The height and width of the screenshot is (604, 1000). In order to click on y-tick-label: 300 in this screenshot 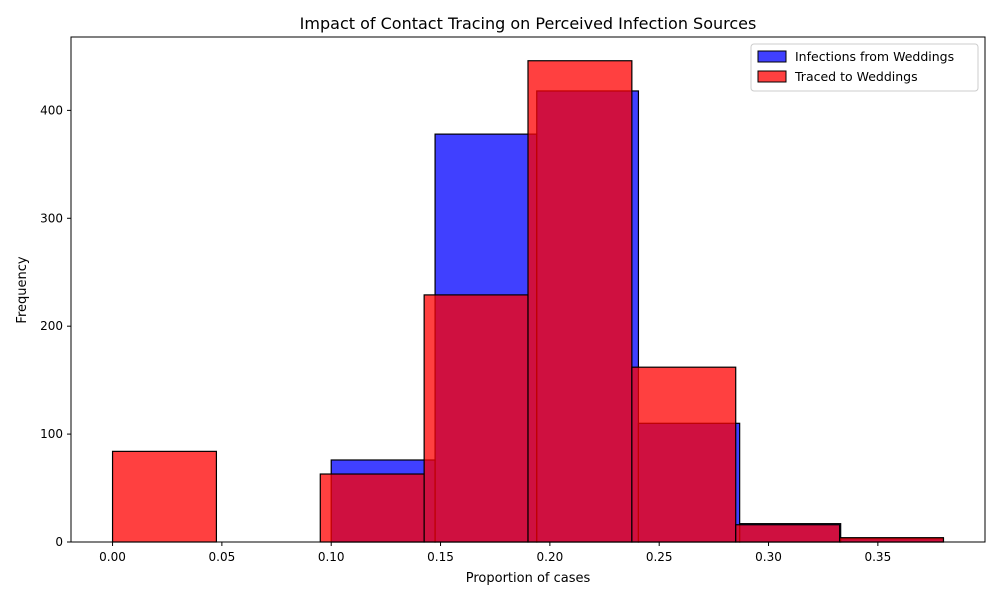, I will do `click(51, 218)`.